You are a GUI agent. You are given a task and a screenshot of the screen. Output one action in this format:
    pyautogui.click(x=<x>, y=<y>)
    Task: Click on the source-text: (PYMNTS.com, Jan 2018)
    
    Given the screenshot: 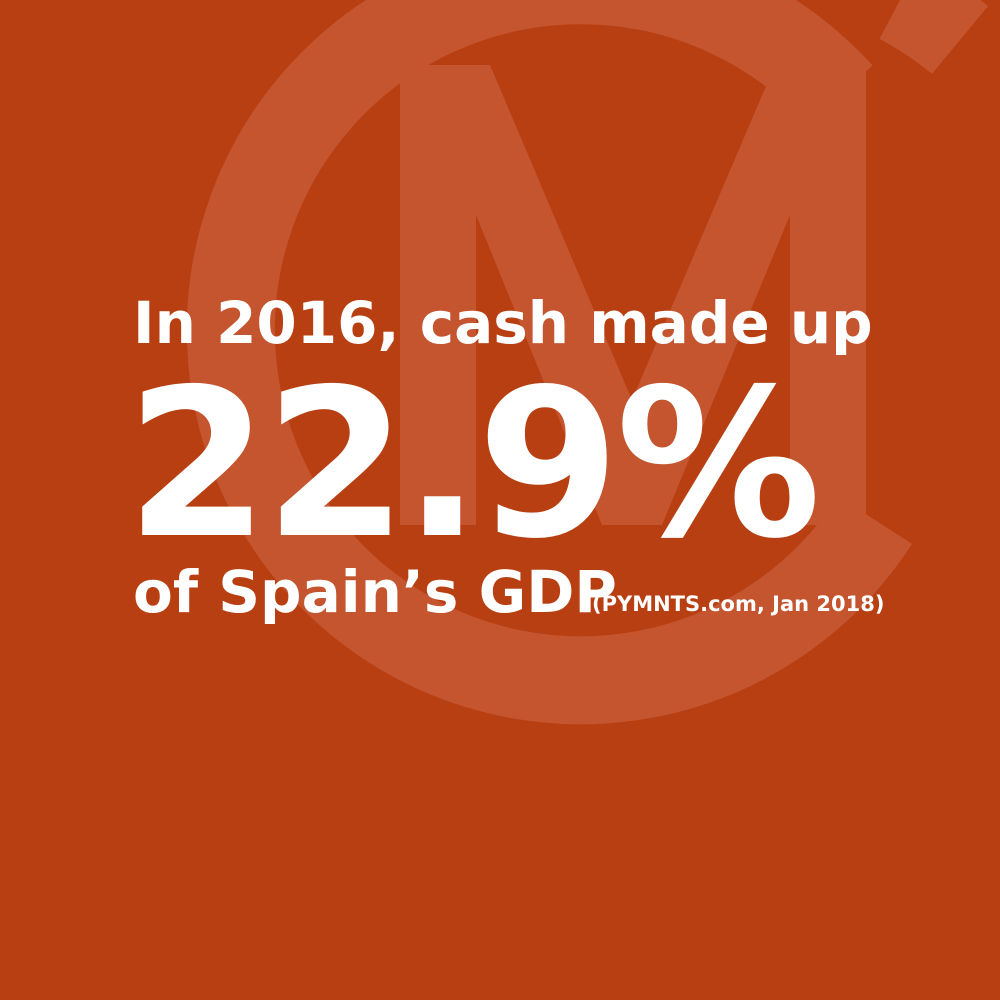 What is the action you would take?
    pyautogui.click(x=738, y=604)
    